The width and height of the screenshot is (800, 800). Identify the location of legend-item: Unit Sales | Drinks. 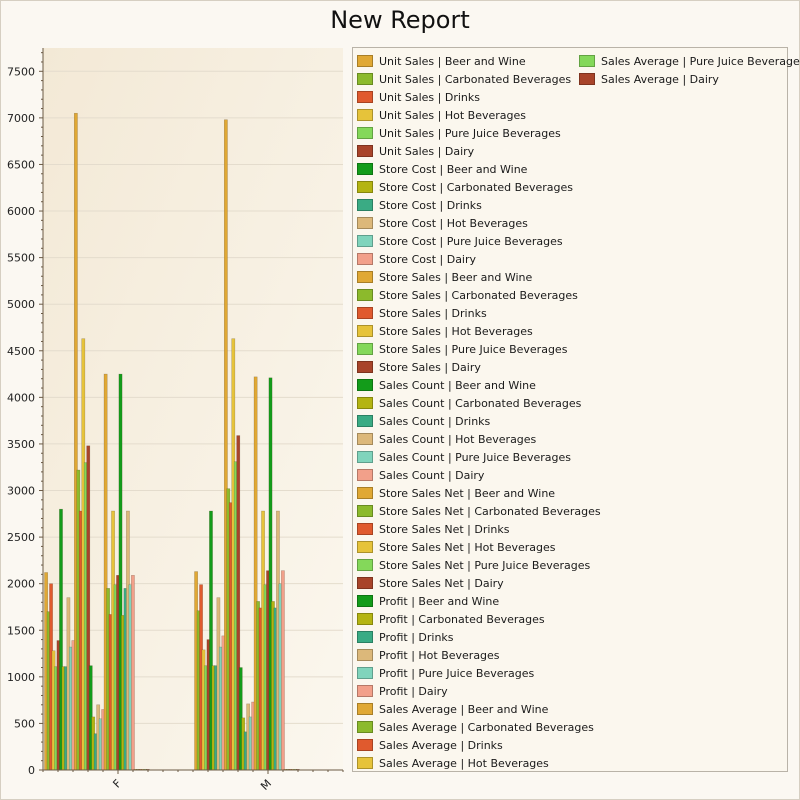
(418, 97).